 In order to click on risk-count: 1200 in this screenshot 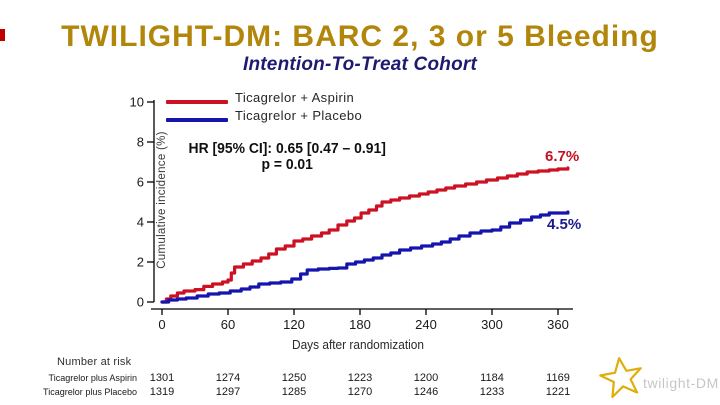, I will do `click(426, 378)`.